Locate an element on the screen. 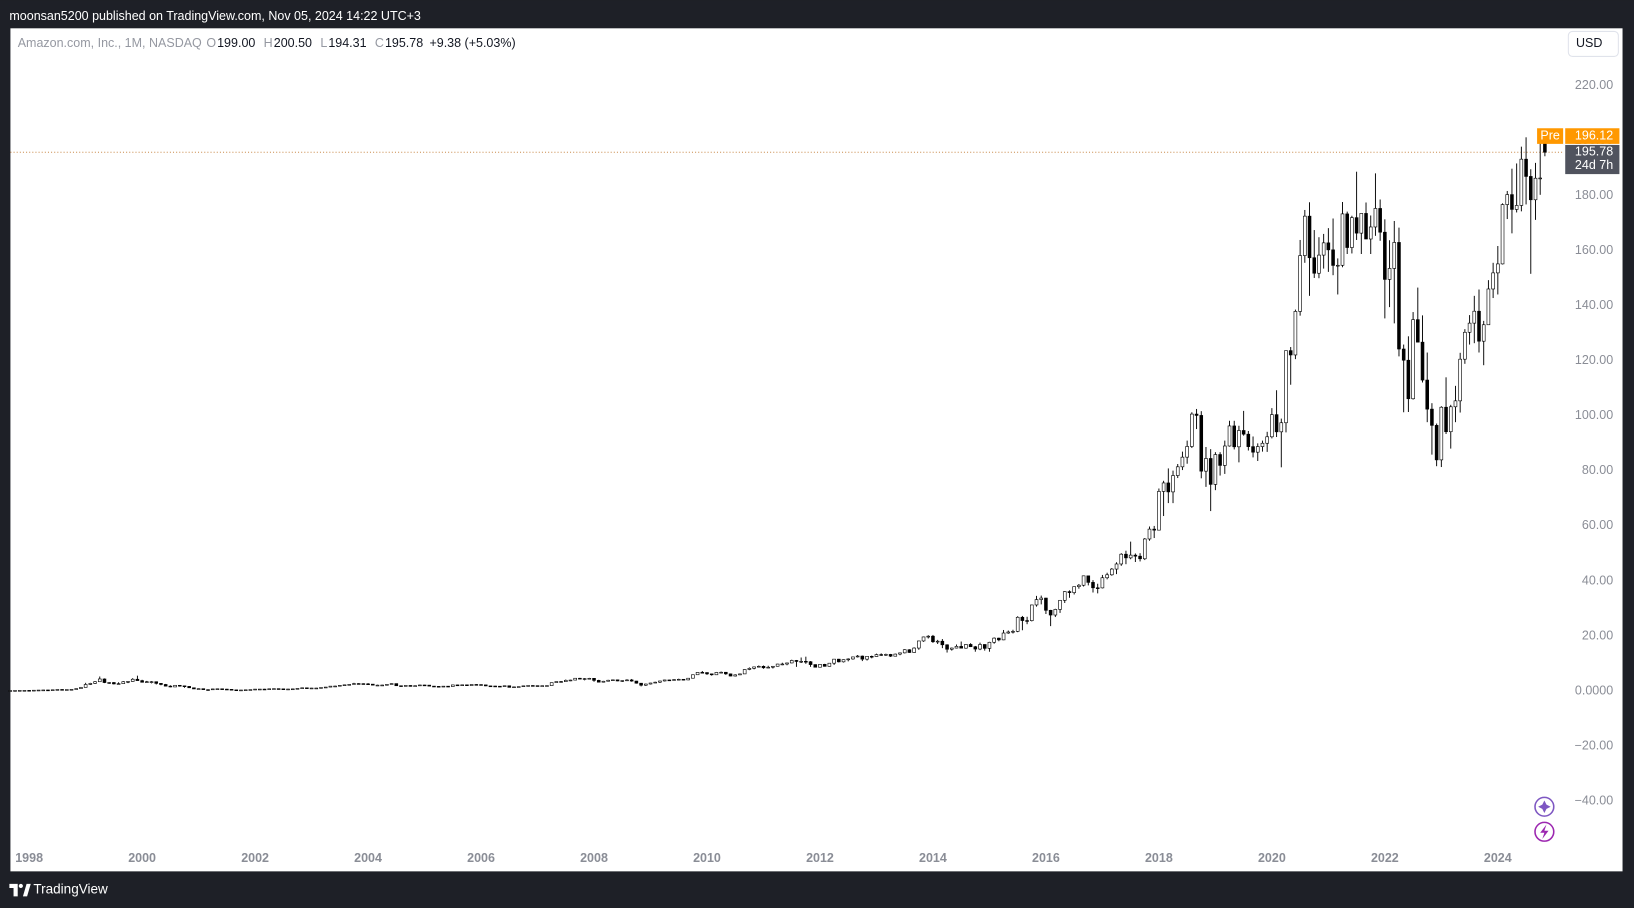 The image size is (1634, 908). x-tick-label: 2008 is located at coordinates (594, 858).